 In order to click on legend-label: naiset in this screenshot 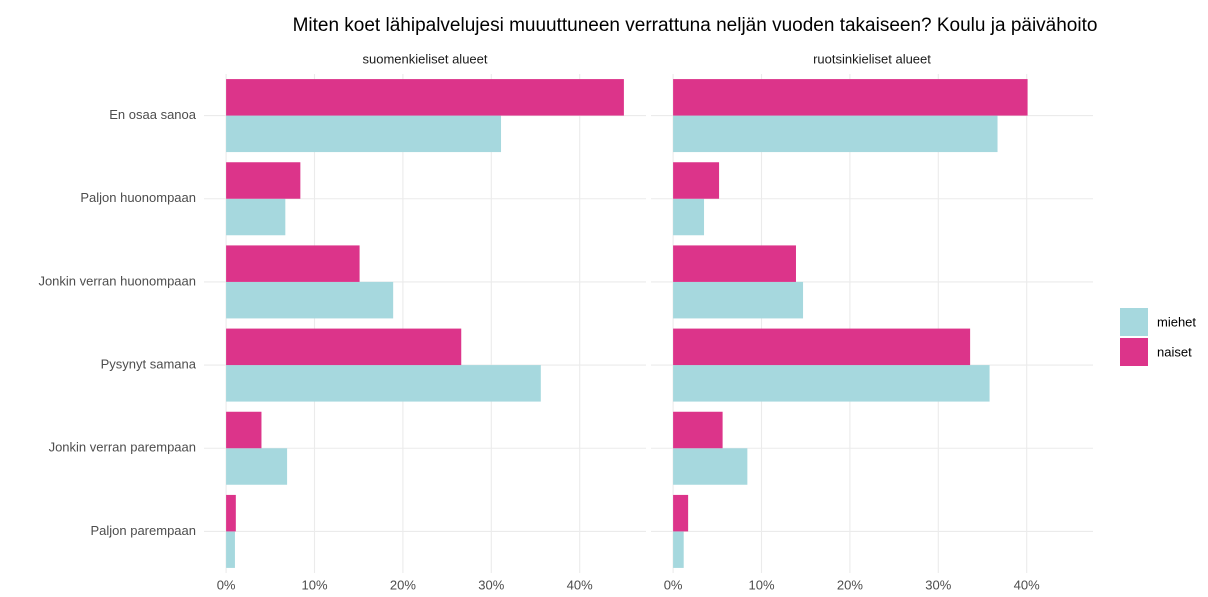, I will do `click(1174, 351)`.